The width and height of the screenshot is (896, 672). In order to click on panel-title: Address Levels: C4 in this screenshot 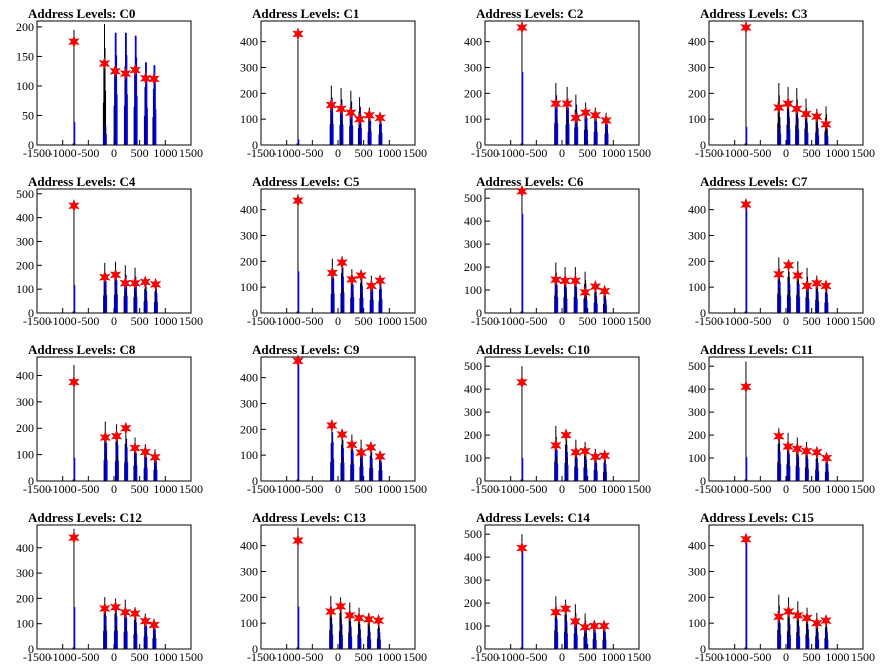, I will do `click(82, 181)`.